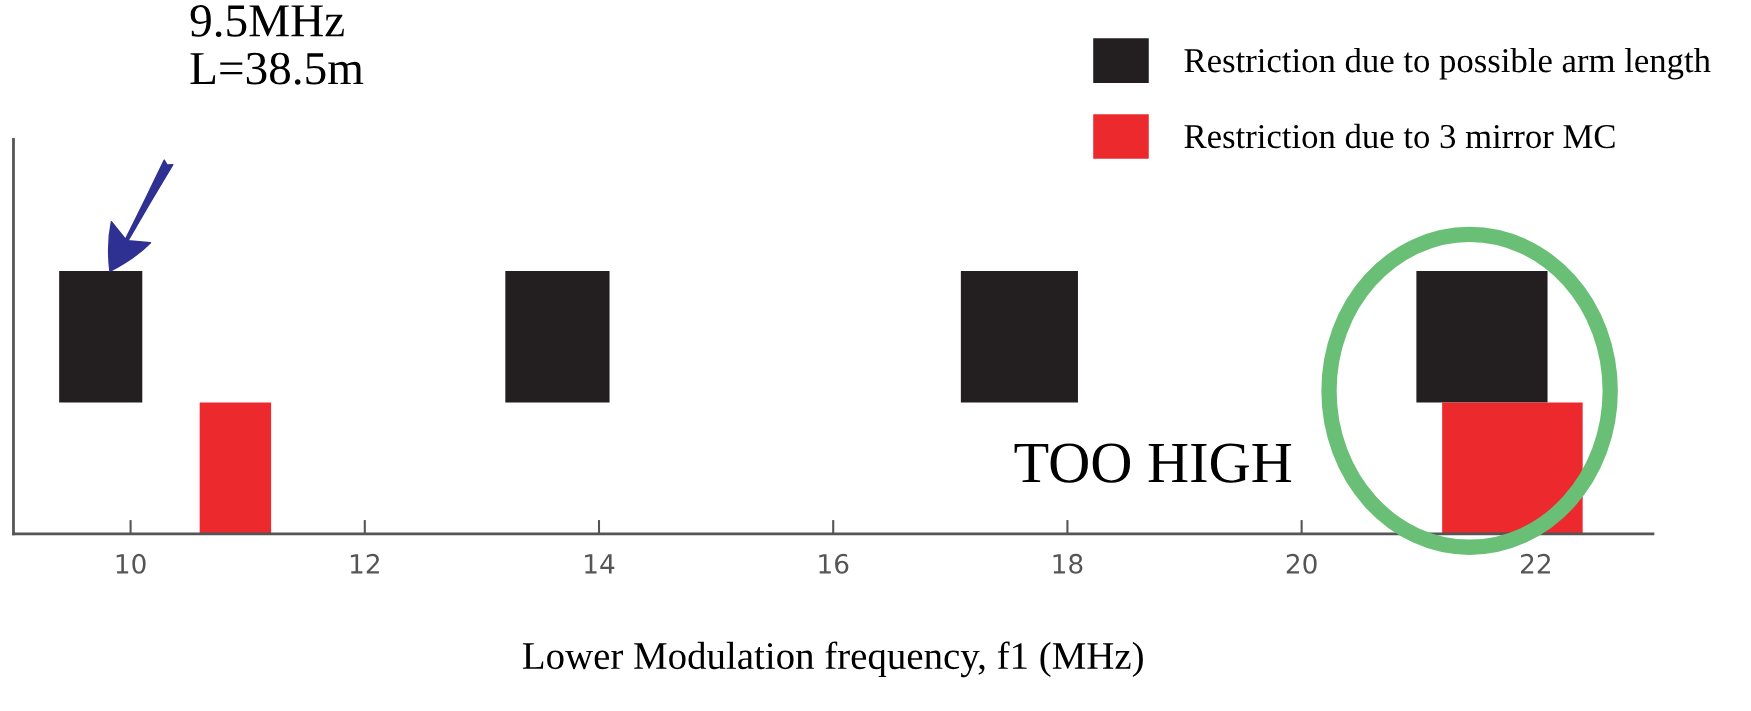 This screenshot has height=711, width=1751. What do you see at coordinates (834, 563) in the screenshot?
I see `x-tick-label: 16` at bounding box center [834, 563].